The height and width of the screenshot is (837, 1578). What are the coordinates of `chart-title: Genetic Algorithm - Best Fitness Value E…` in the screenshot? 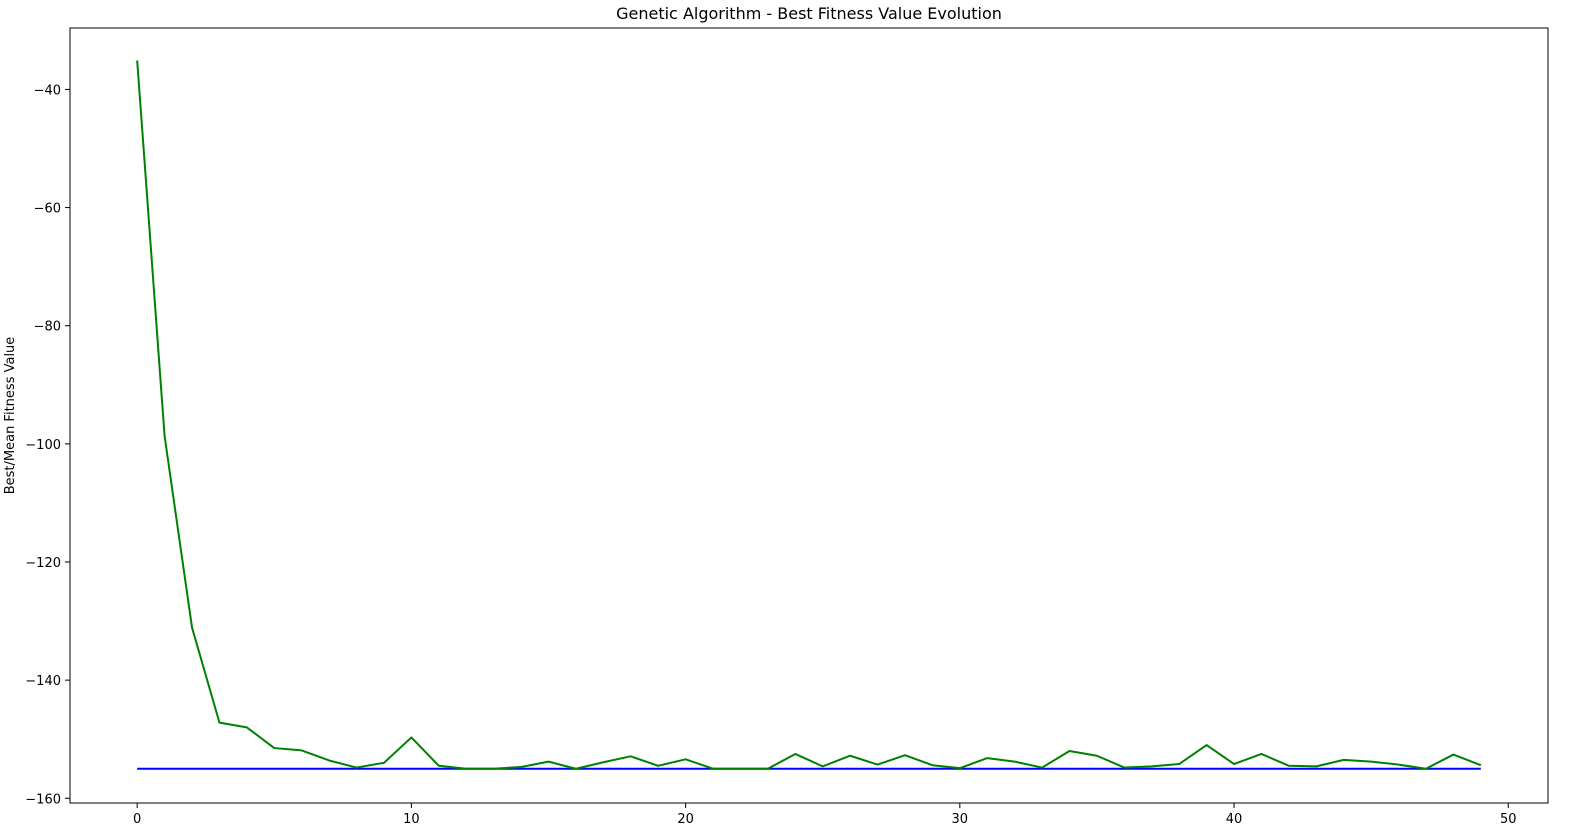 It's located at (809, 13).